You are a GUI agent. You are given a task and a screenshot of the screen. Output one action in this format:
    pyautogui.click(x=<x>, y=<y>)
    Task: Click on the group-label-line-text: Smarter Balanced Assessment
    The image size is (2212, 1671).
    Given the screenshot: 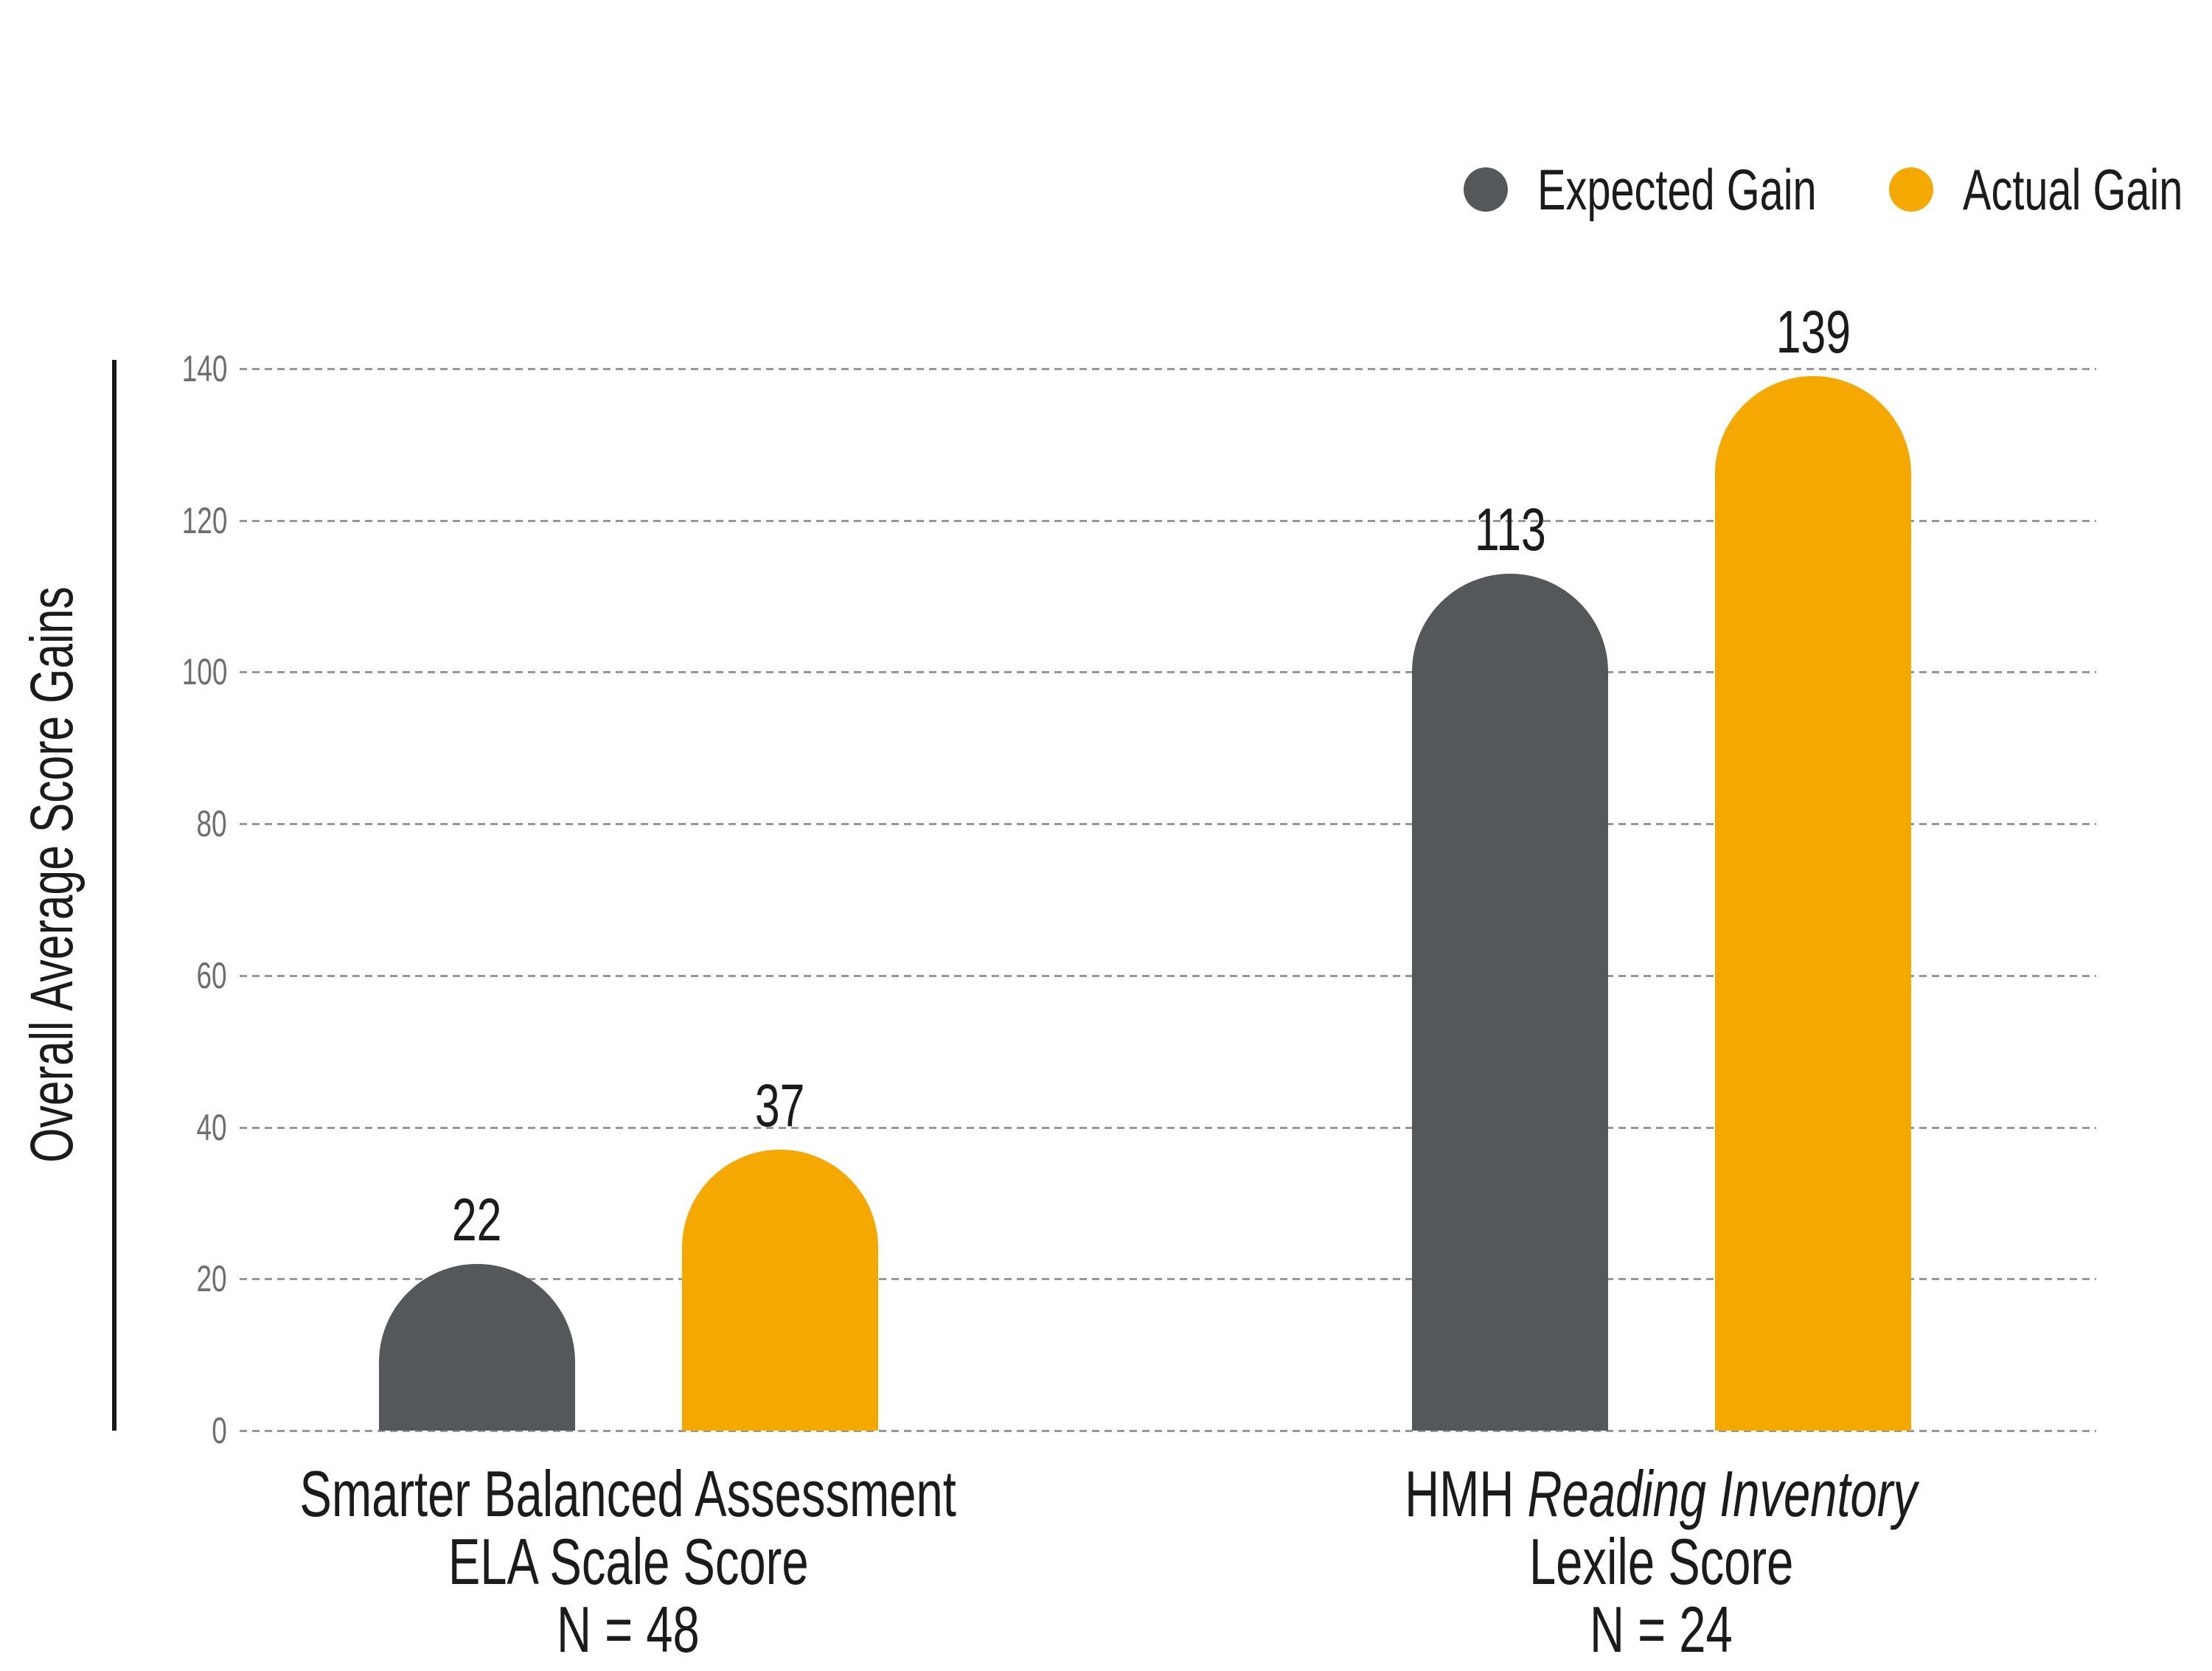 What is the action you would take?
    pyautogui.click(x=628, y=1494)
    